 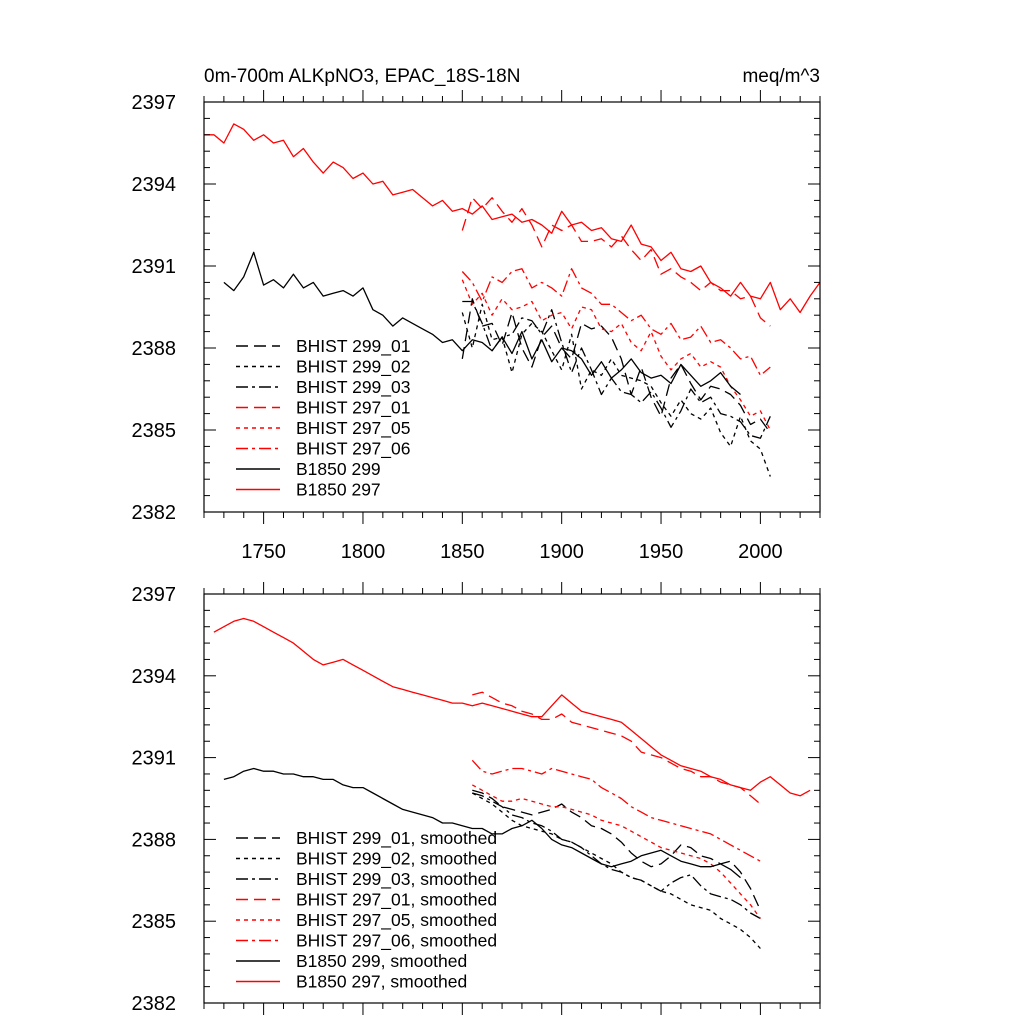 What do you see at coordinates (263, 552) in the screenshot?
I see `x-tick-label: 1750` at bounding box center [263, 552].